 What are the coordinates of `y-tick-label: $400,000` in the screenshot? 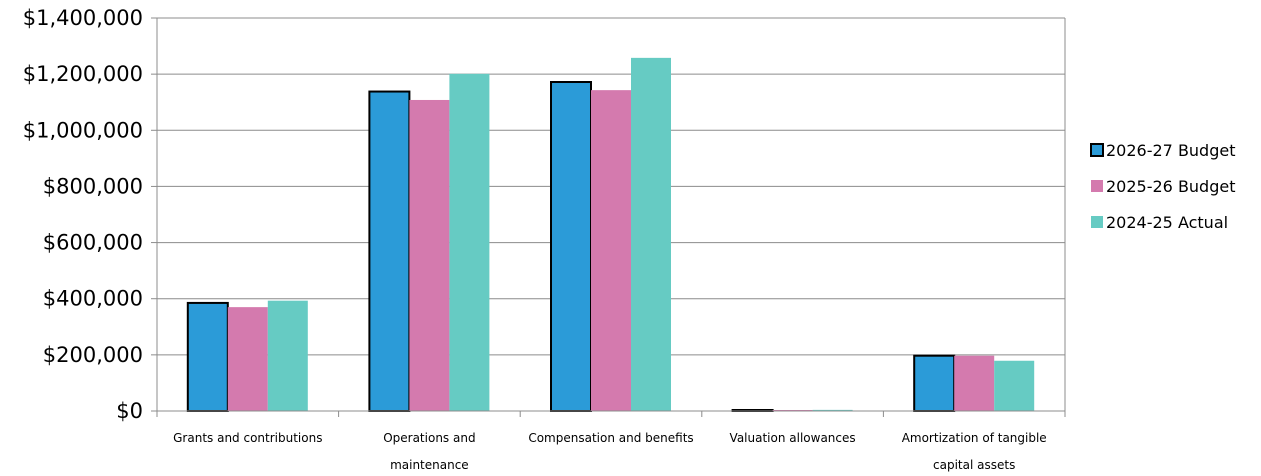 It's located at (93, 299).